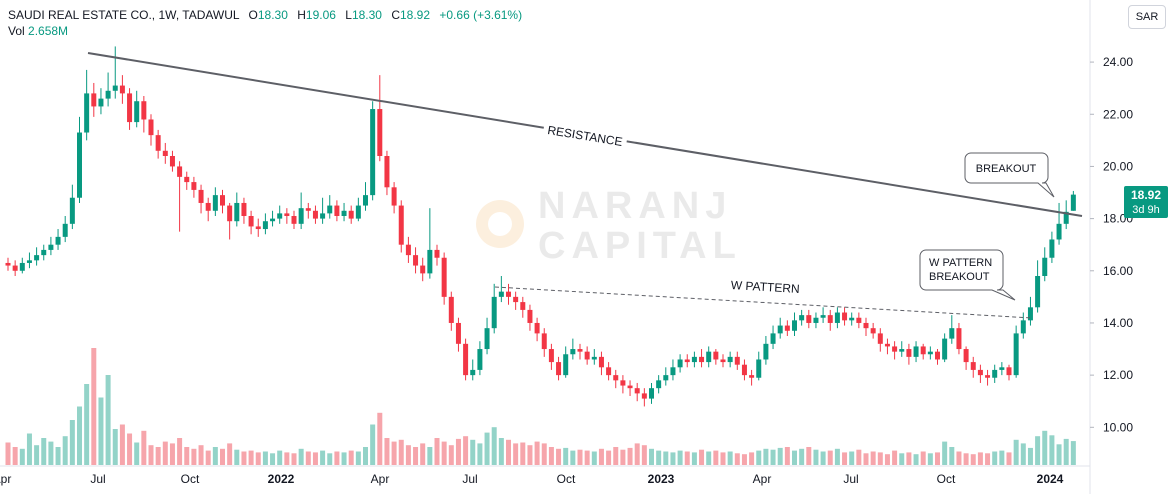 This screenshot has height=494, width=1176. I want to click on x-tick-label: Apr, so click(380, 479).